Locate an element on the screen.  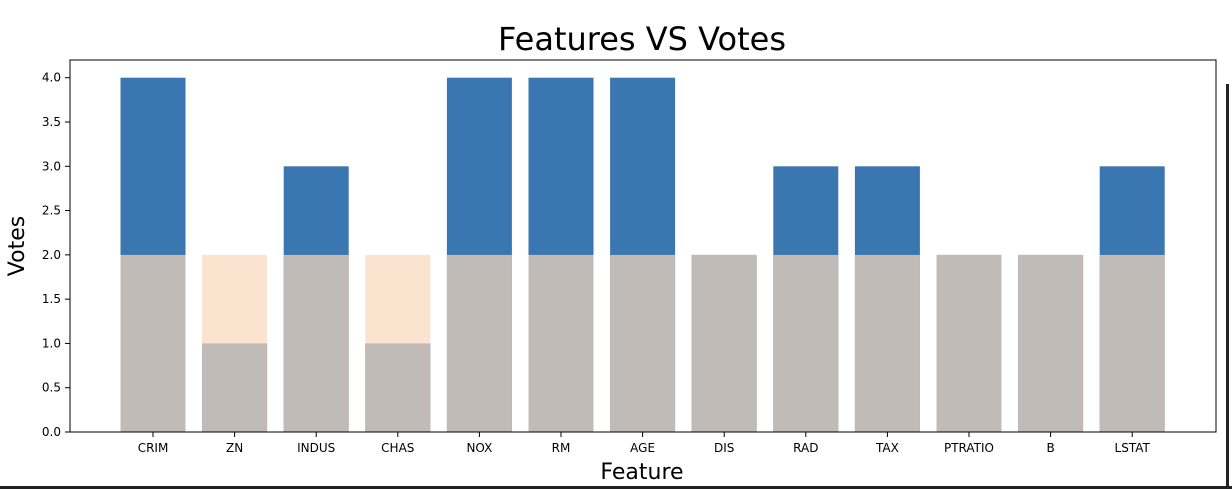
x-tick-label: NOX is located at coordinates (479, 448).